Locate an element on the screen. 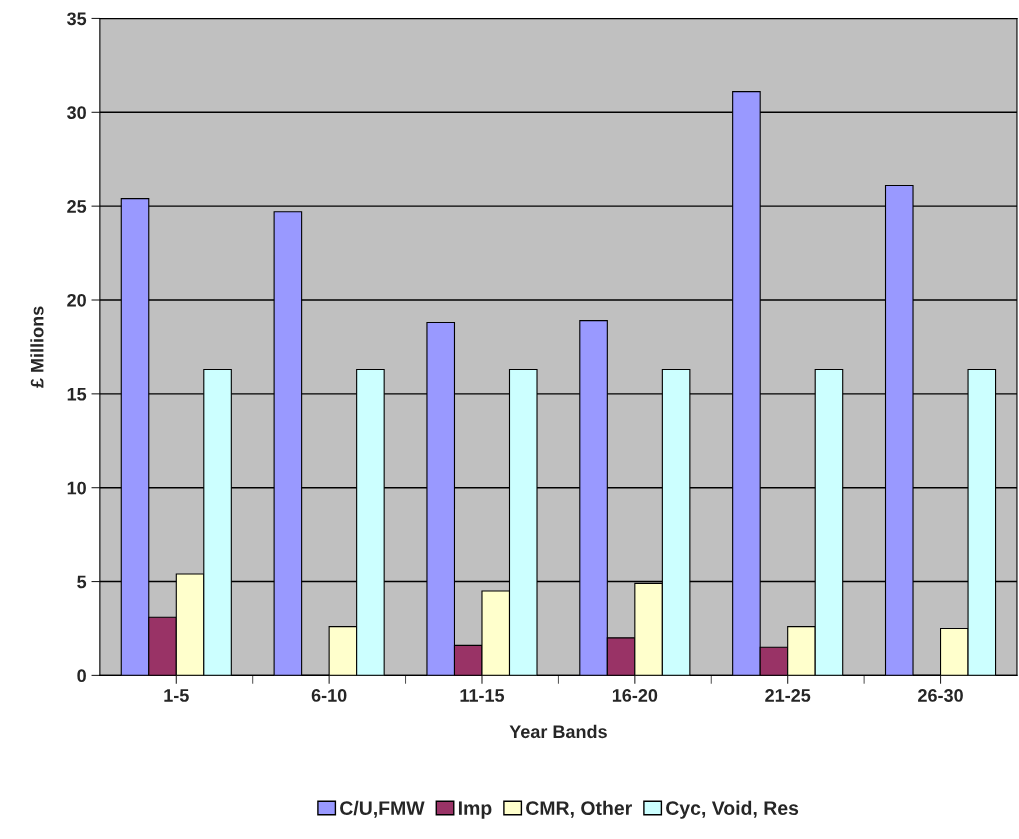 This screenshot has width=1019, height=839. x-tick-label: 21-25 is located at coordinates (788, 695).